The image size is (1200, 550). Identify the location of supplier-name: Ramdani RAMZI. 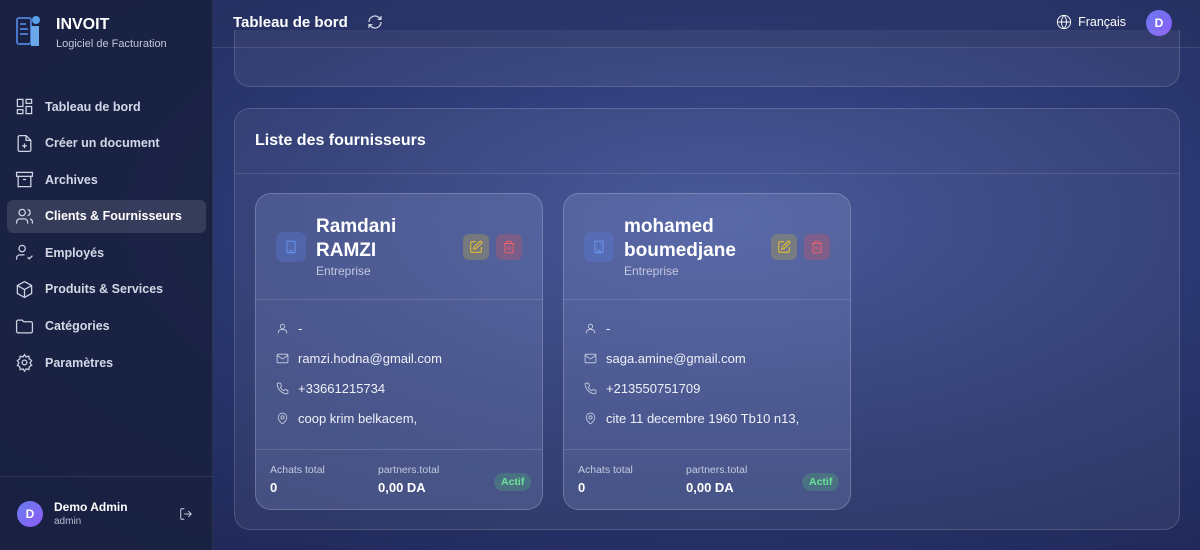
(356, 238).